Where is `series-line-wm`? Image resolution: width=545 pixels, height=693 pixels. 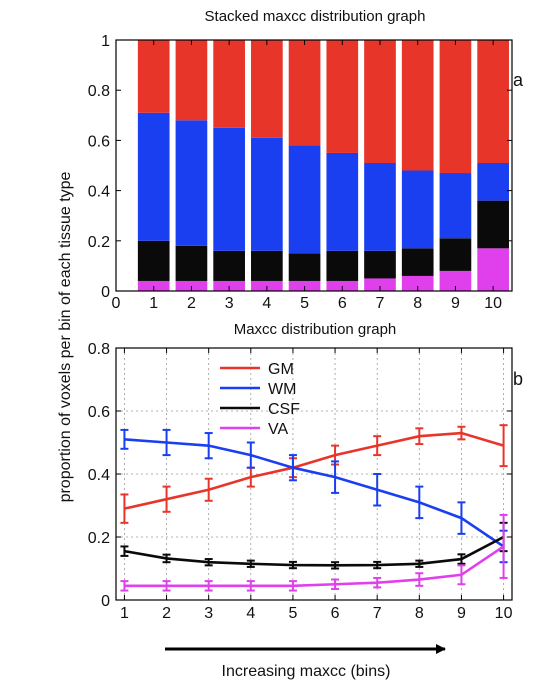 series-line-wm is located at coordinates (314, 493).